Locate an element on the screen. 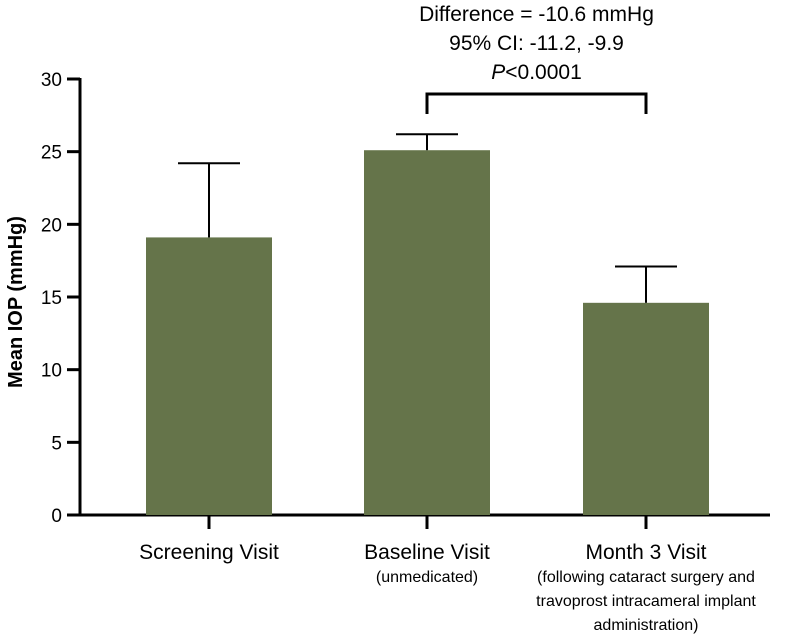  p-value-label: P<0.0001 is located at coordinates (536, 72).